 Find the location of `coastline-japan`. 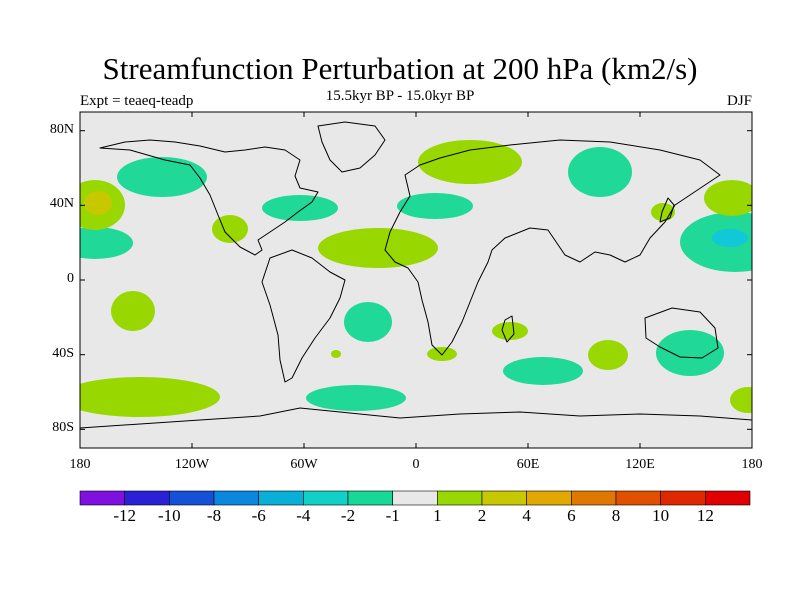

coastline-japan is located at coordinates (667, 210).